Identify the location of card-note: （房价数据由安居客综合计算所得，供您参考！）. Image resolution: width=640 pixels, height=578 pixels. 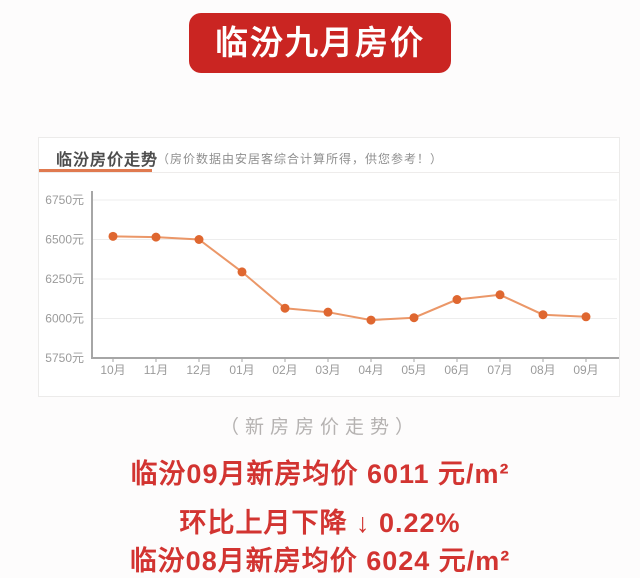
(300, 159).